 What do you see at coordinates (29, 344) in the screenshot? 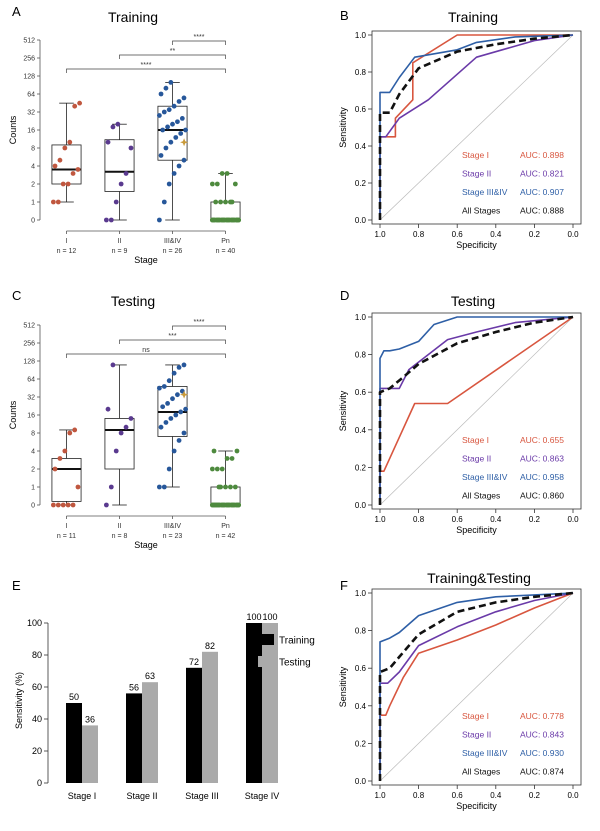
I see `y-tick-label: 256` at bounding box center [29, 344].